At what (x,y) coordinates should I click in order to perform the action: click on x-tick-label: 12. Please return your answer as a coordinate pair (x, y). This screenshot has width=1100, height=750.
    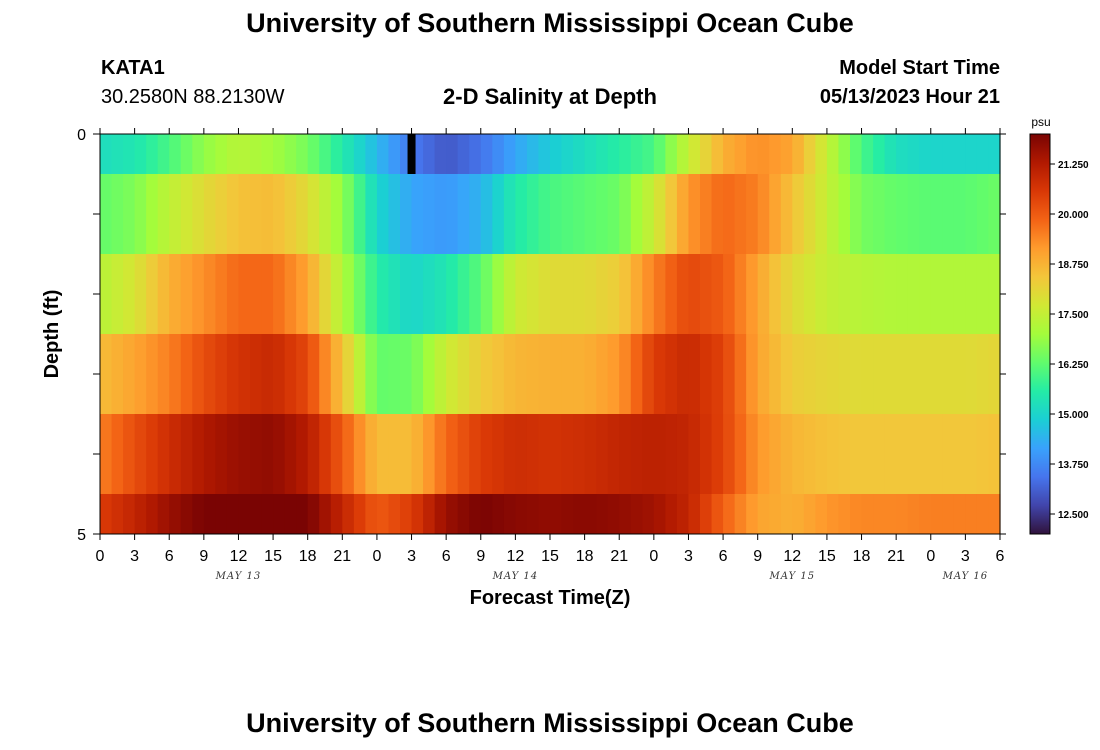
    Looking at the image, I should click on (239, 556).